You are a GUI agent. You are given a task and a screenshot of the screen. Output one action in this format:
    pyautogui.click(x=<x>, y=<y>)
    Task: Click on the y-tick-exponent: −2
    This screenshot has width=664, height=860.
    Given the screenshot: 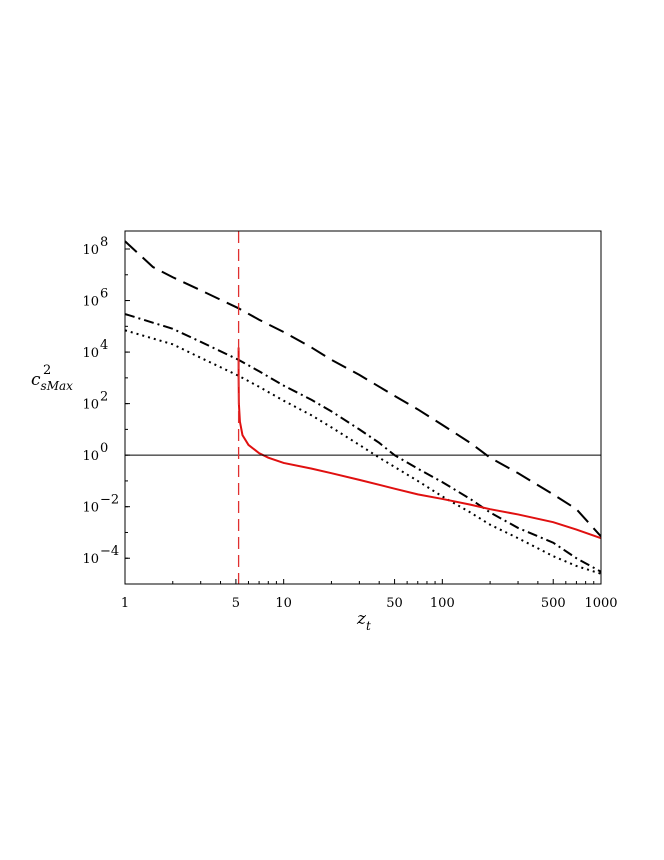 What is the action you would take?
    pyautogui.click(x=109, y=500)
    